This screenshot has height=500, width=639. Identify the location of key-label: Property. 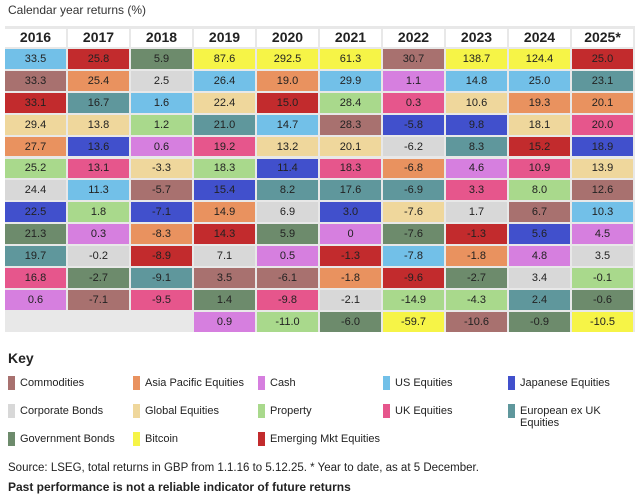
(291, 411).